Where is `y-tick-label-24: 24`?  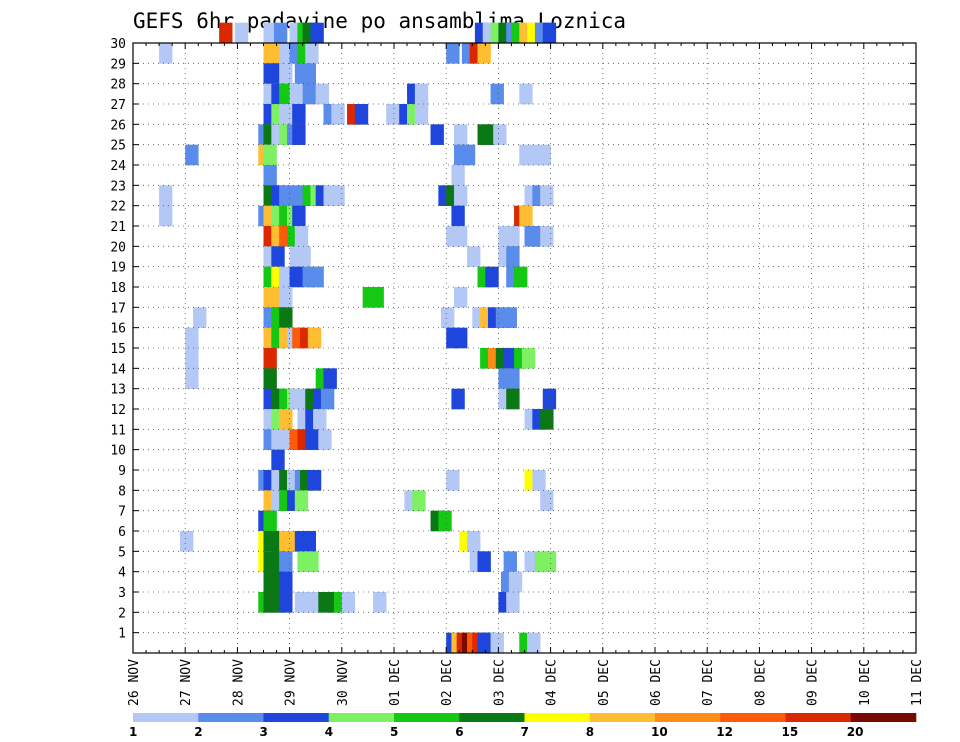 y-tick-label-24: 24 is located at coordinates (118, 166).